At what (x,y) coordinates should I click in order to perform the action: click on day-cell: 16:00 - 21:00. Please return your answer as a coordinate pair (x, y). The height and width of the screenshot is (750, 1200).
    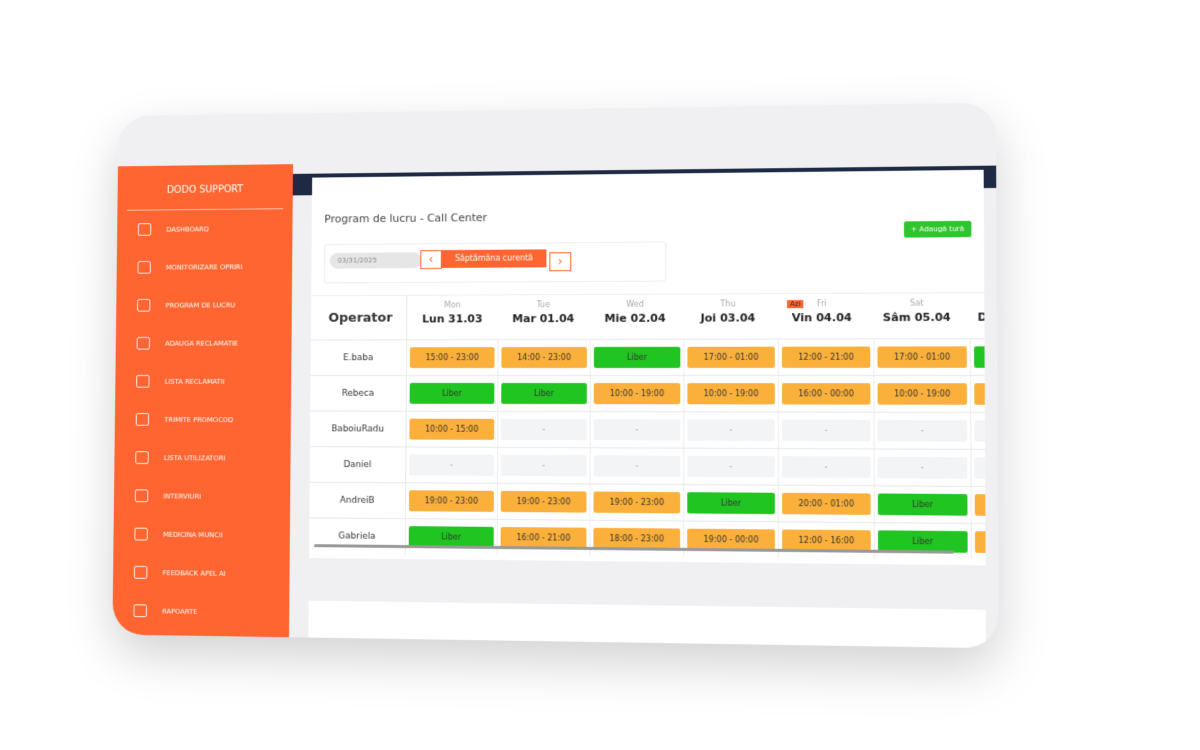
    Looking at the image, I should click on (544, 538).